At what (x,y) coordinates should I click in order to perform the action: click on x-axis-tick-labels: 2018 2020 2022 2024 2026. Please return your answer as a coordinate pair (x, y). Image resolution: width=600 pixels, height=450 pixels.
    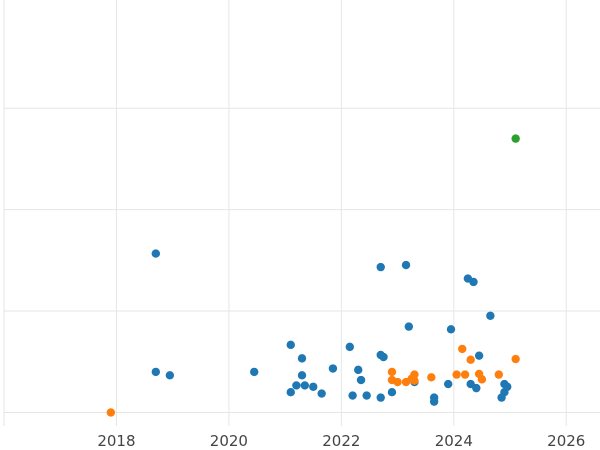
    Looking at the image, I should click on (341, 441).